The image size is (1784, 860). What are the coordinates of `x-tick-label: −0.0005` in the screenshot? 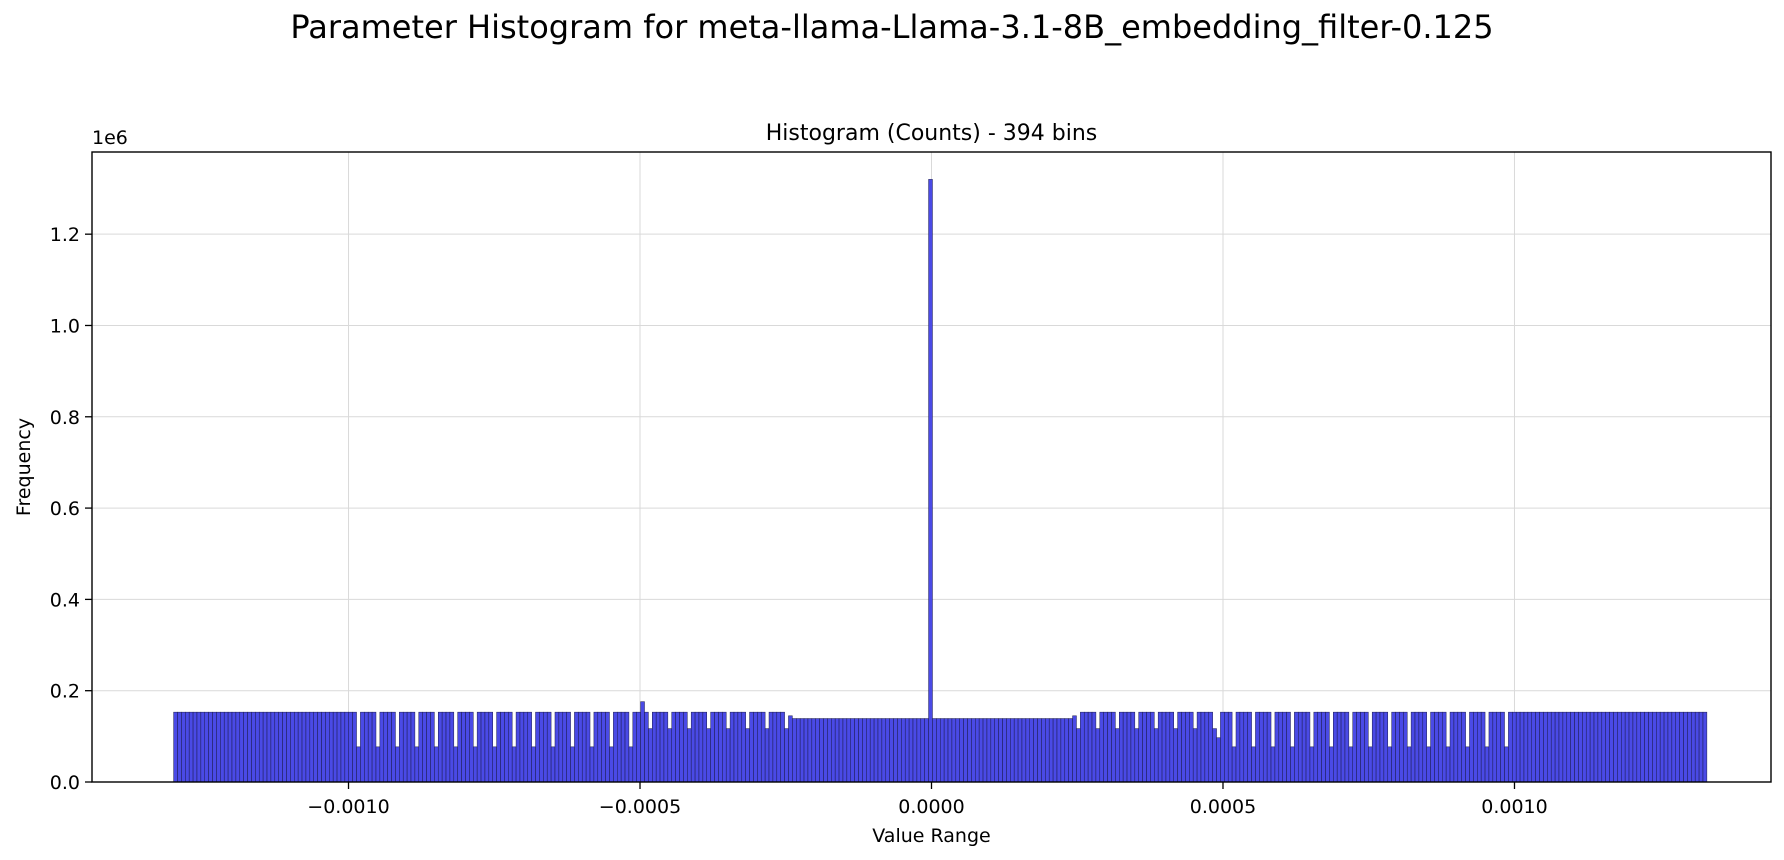 It's located at (640, 807).